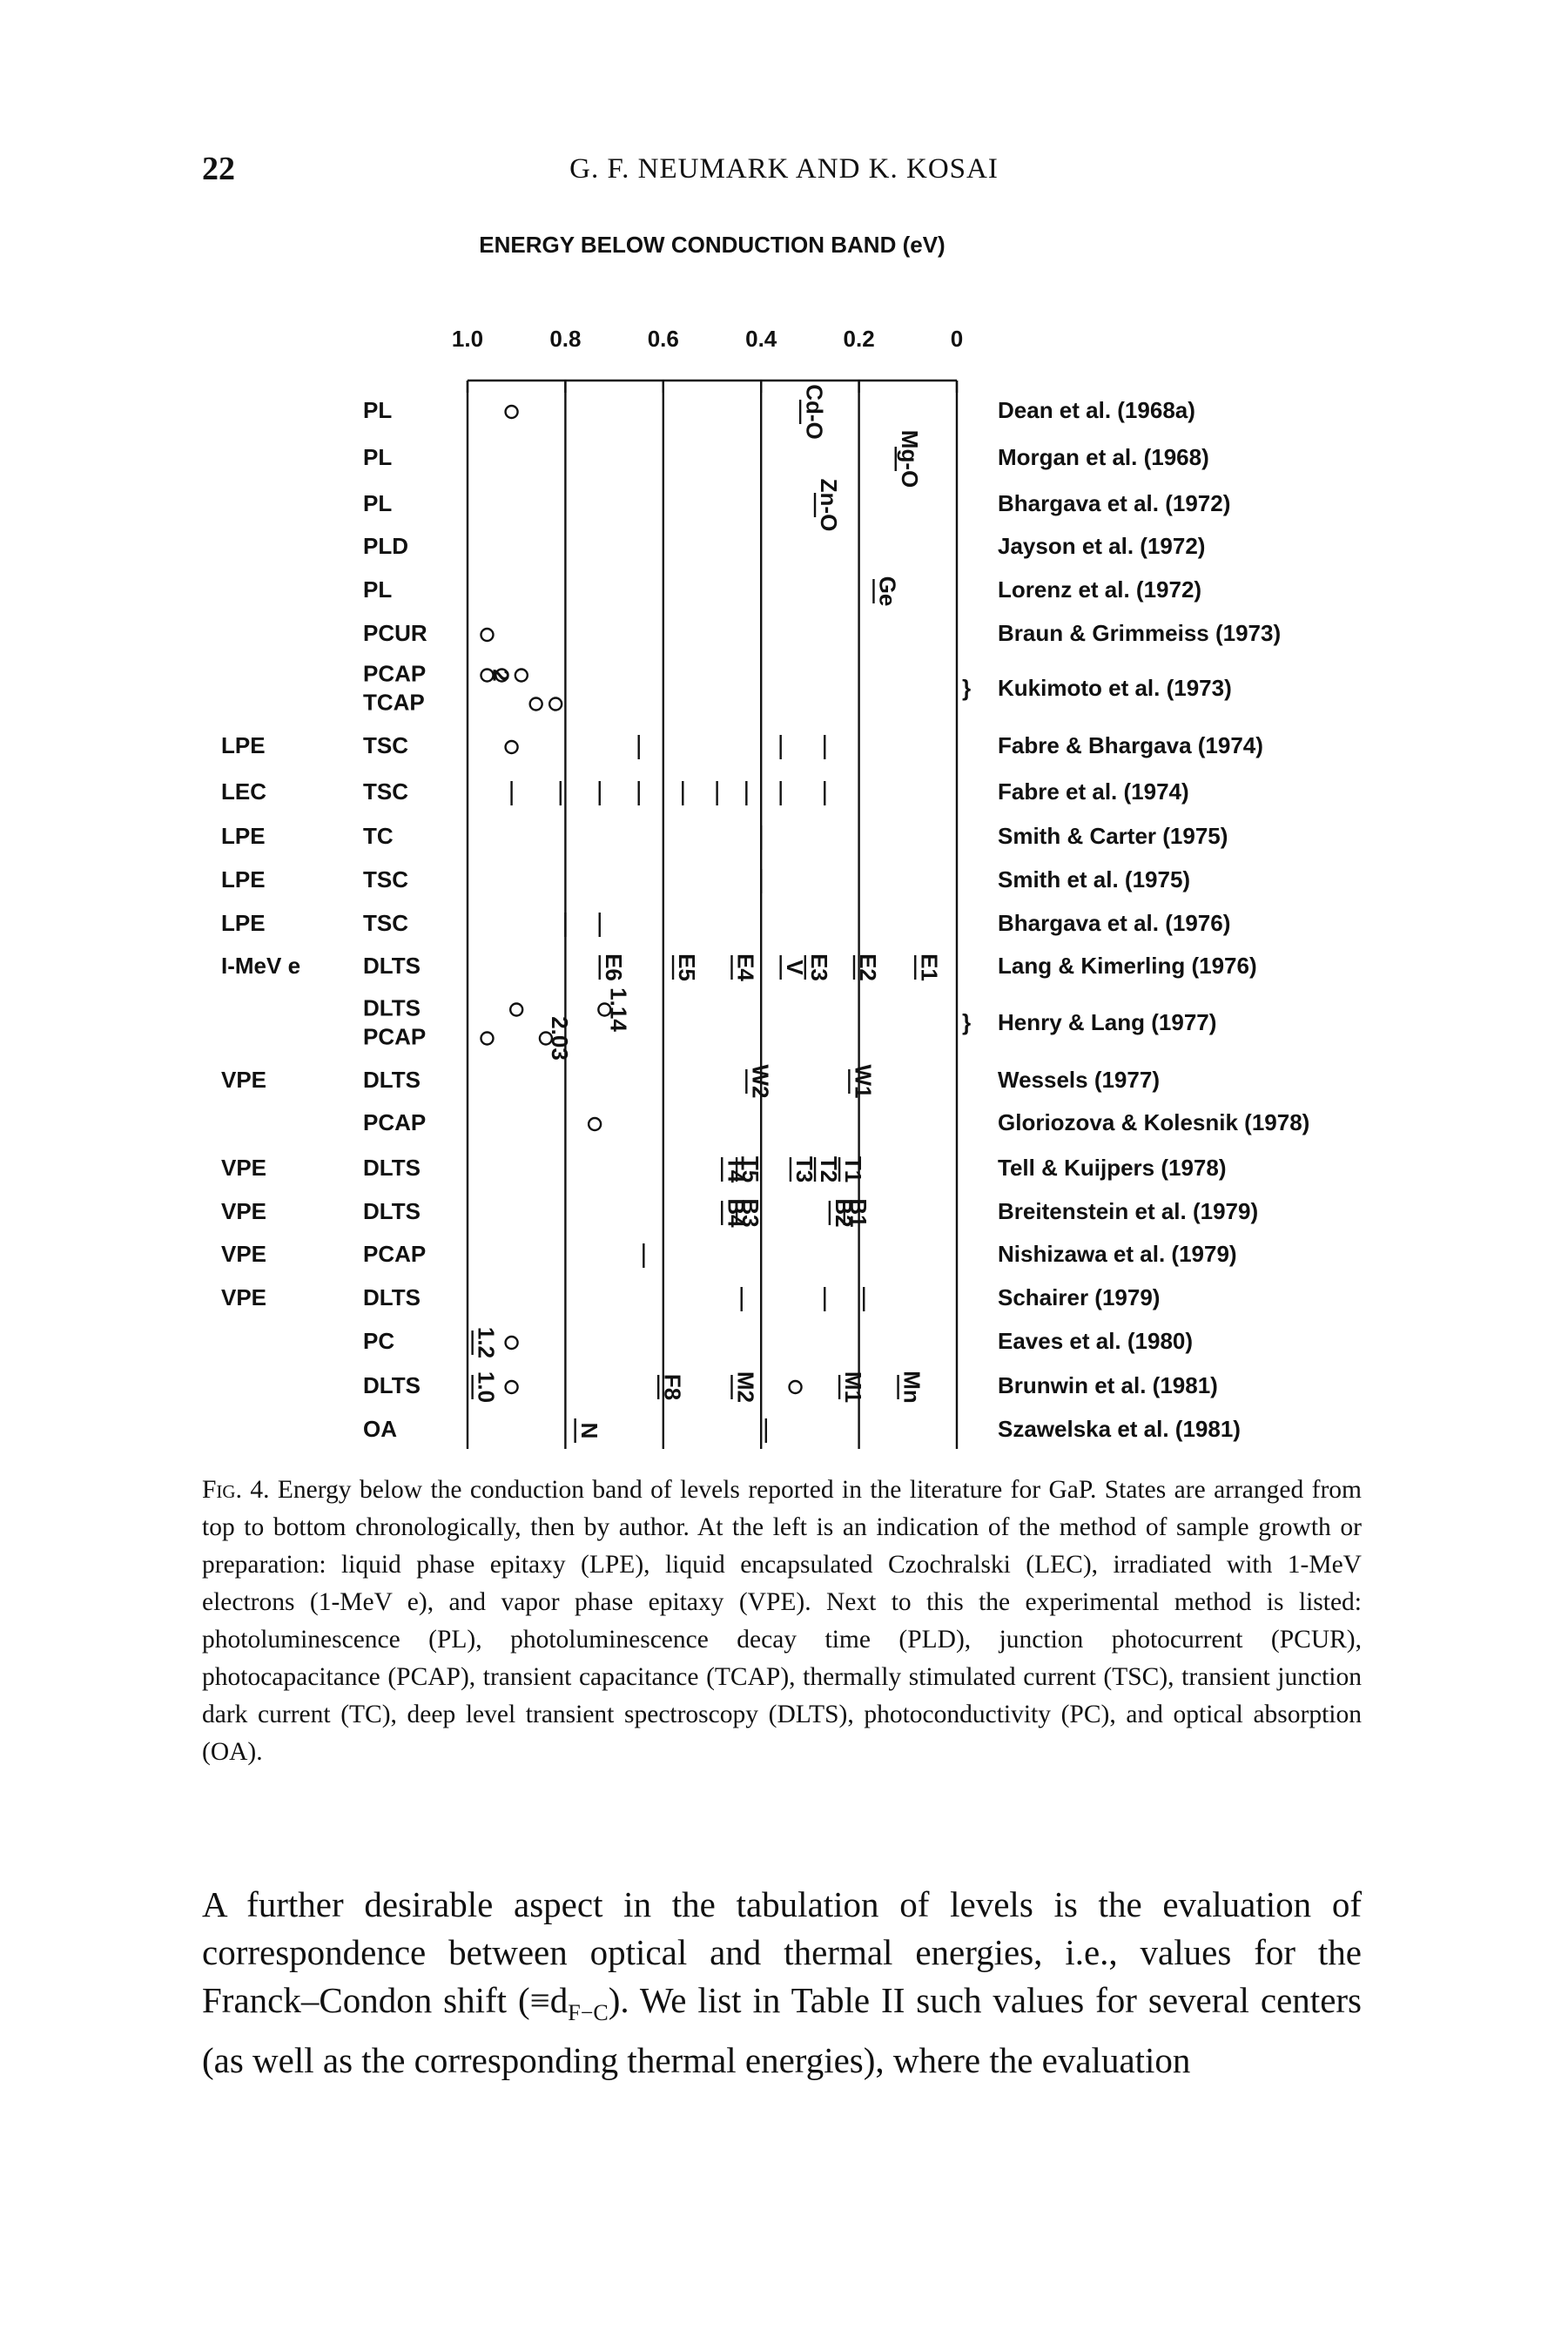 The image size is (1568, 2351). What do you see at coordinates (549, 2000) in the screenshot?
I see `symbol: ≡d` at bounding box center [549, 2000].